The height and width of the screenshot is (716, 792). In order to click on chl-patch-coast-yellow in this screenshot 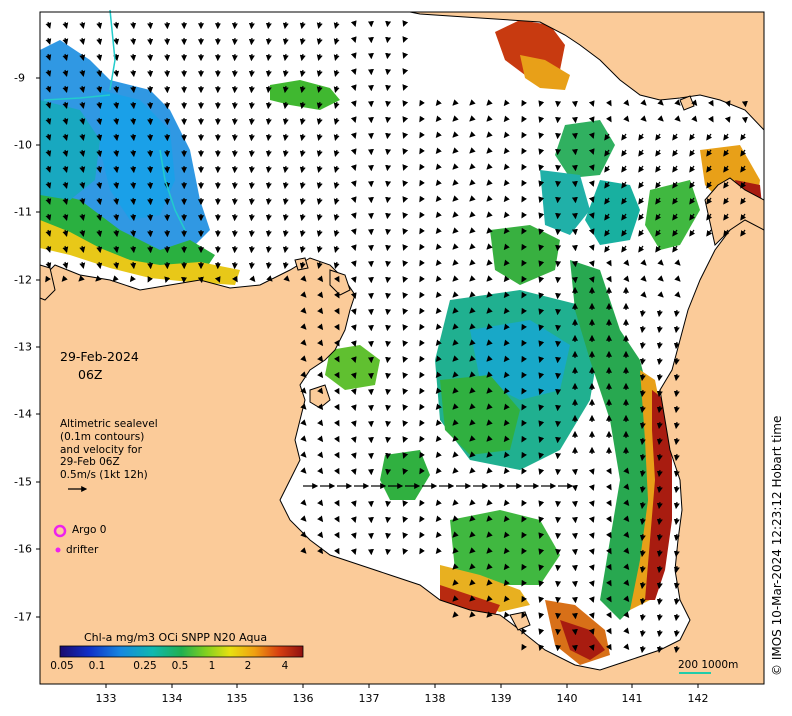, I will do `click(140, 252)`.